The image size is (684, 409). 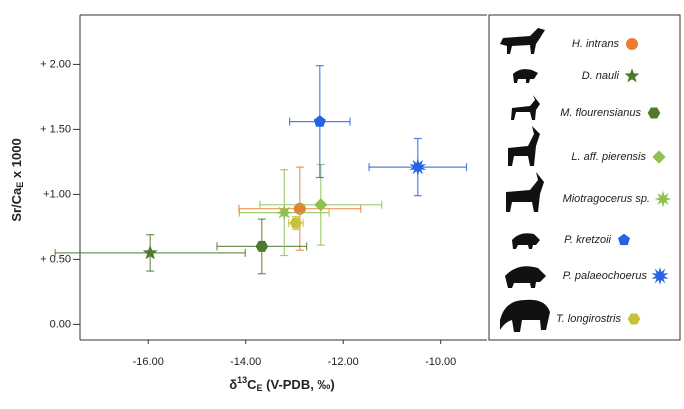 What do you see at coordinates (57, 194) in the screenshot?
I see `y-tick-label: +1.00` at bounding box center [57, 194].